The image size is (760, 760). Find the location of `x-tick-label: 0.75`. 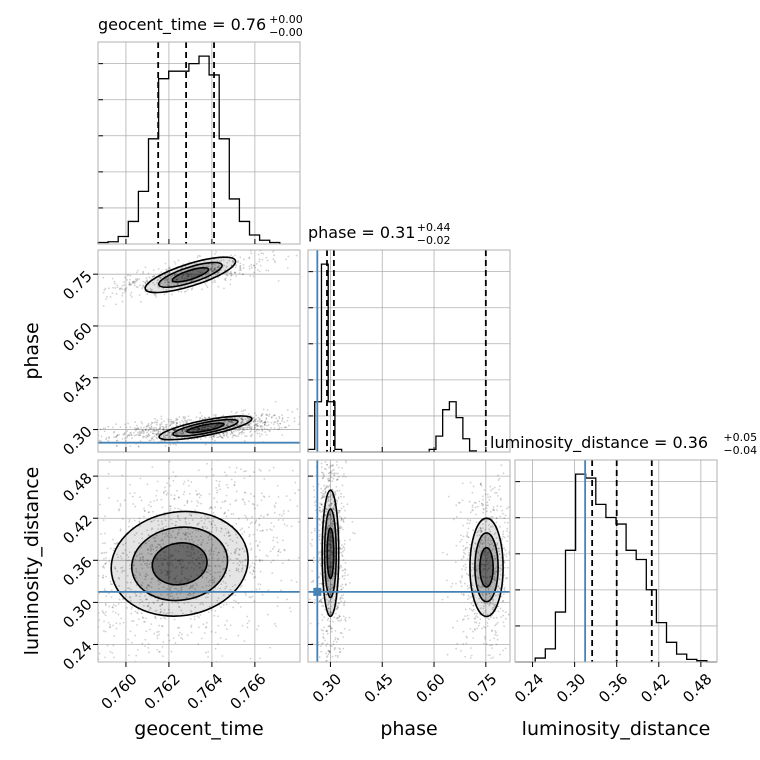

x-tick-label: 0.75 is located at coordinates (482, 688).